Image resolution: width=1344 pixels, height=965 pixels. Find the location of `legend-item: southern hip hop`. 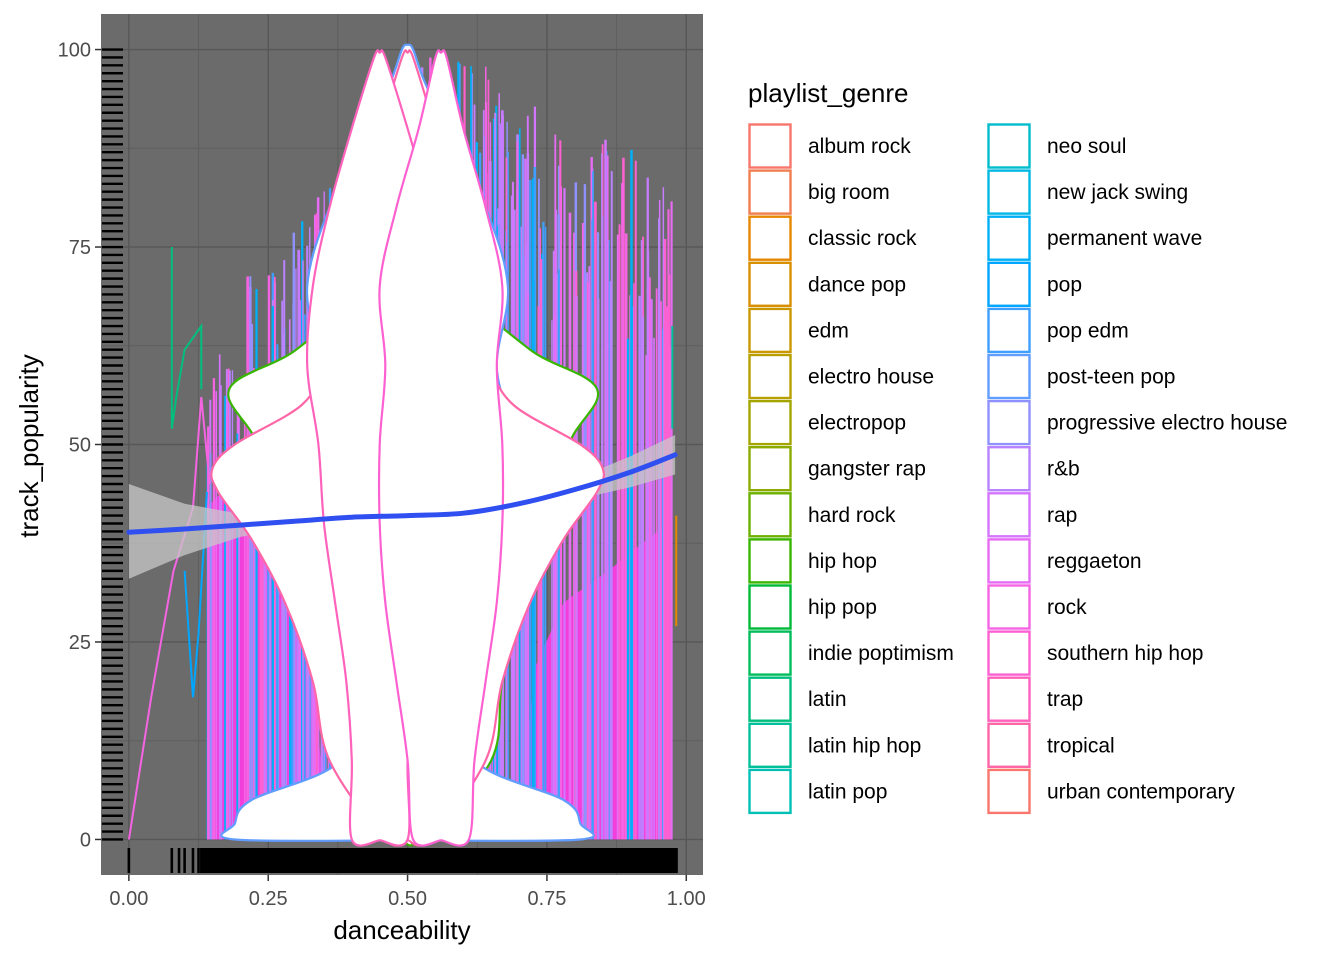

legend-item: southern hip hop is located at coordinates (1095, 653).